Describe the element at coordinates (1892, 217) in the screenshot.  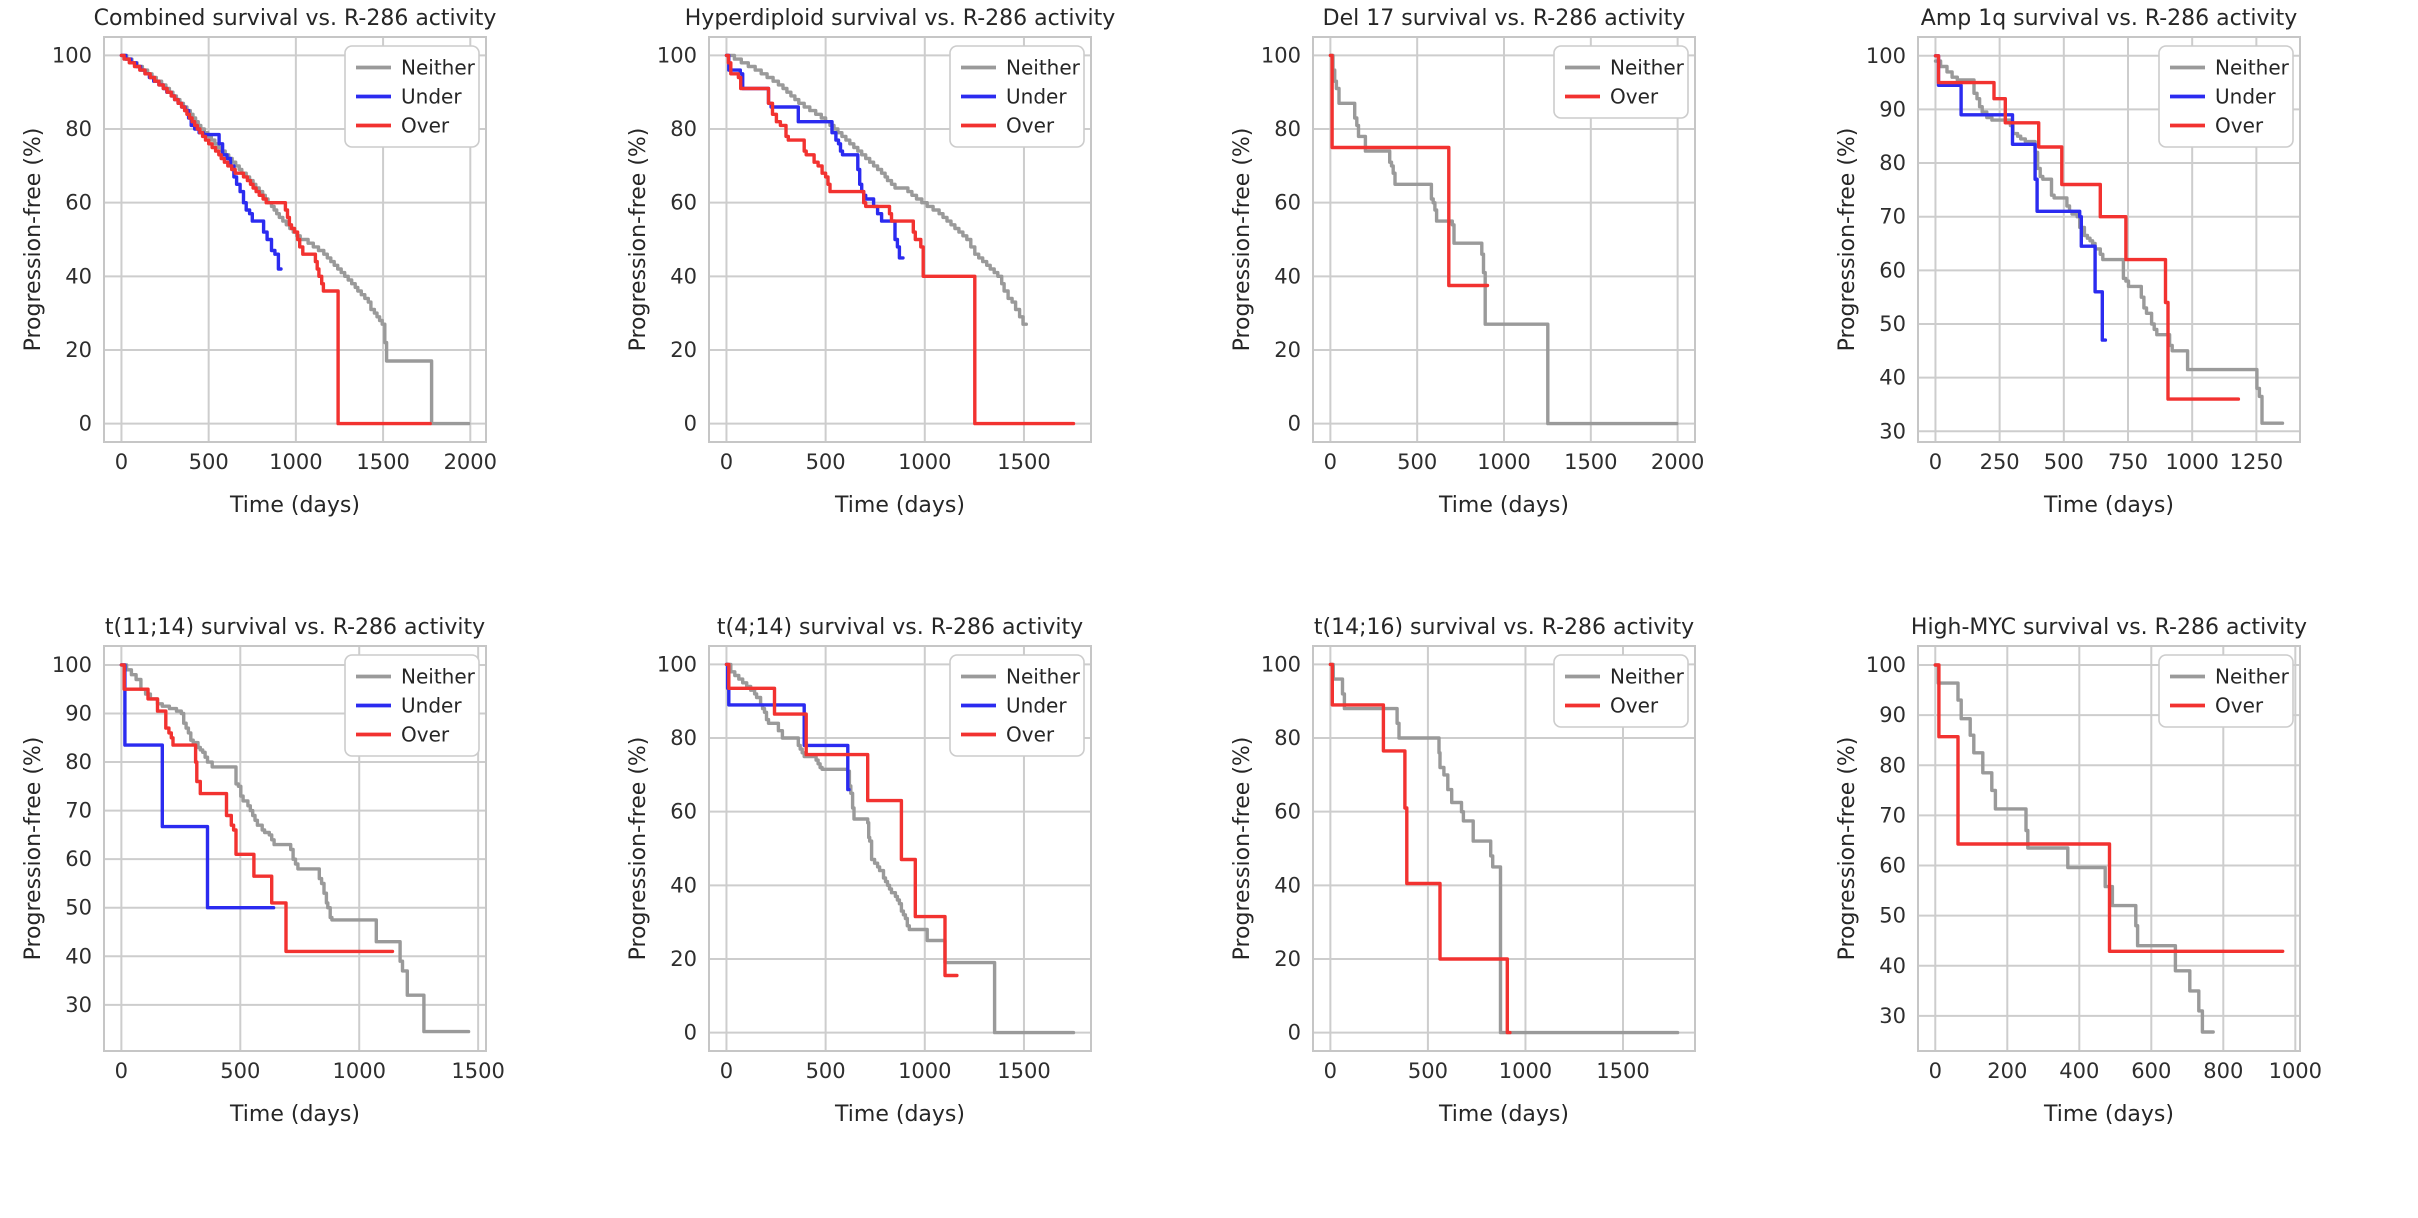
I see `y-tick-label: 70` at that location.